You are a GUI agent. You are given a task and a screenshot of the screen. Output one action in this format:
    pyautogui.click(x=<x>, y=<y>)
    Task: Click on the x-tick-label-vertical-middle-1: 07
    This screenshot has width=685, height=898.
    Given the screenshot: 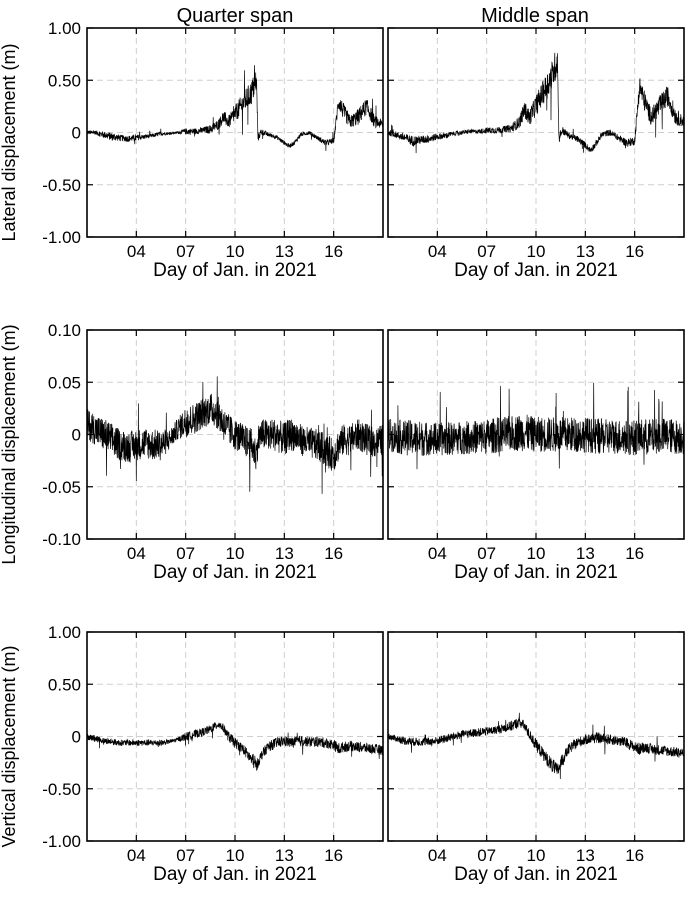 What is the action you would take?
    pyautogui.click(x=486, y=855)
    